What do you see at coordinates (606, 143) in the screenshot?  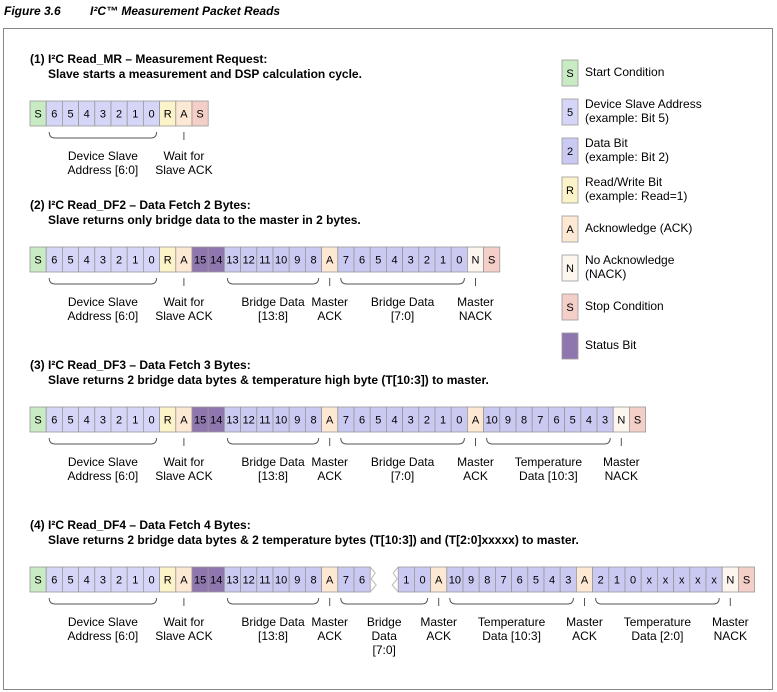 I see `legend-text: Data Bit` at bounding box center [606, 143].